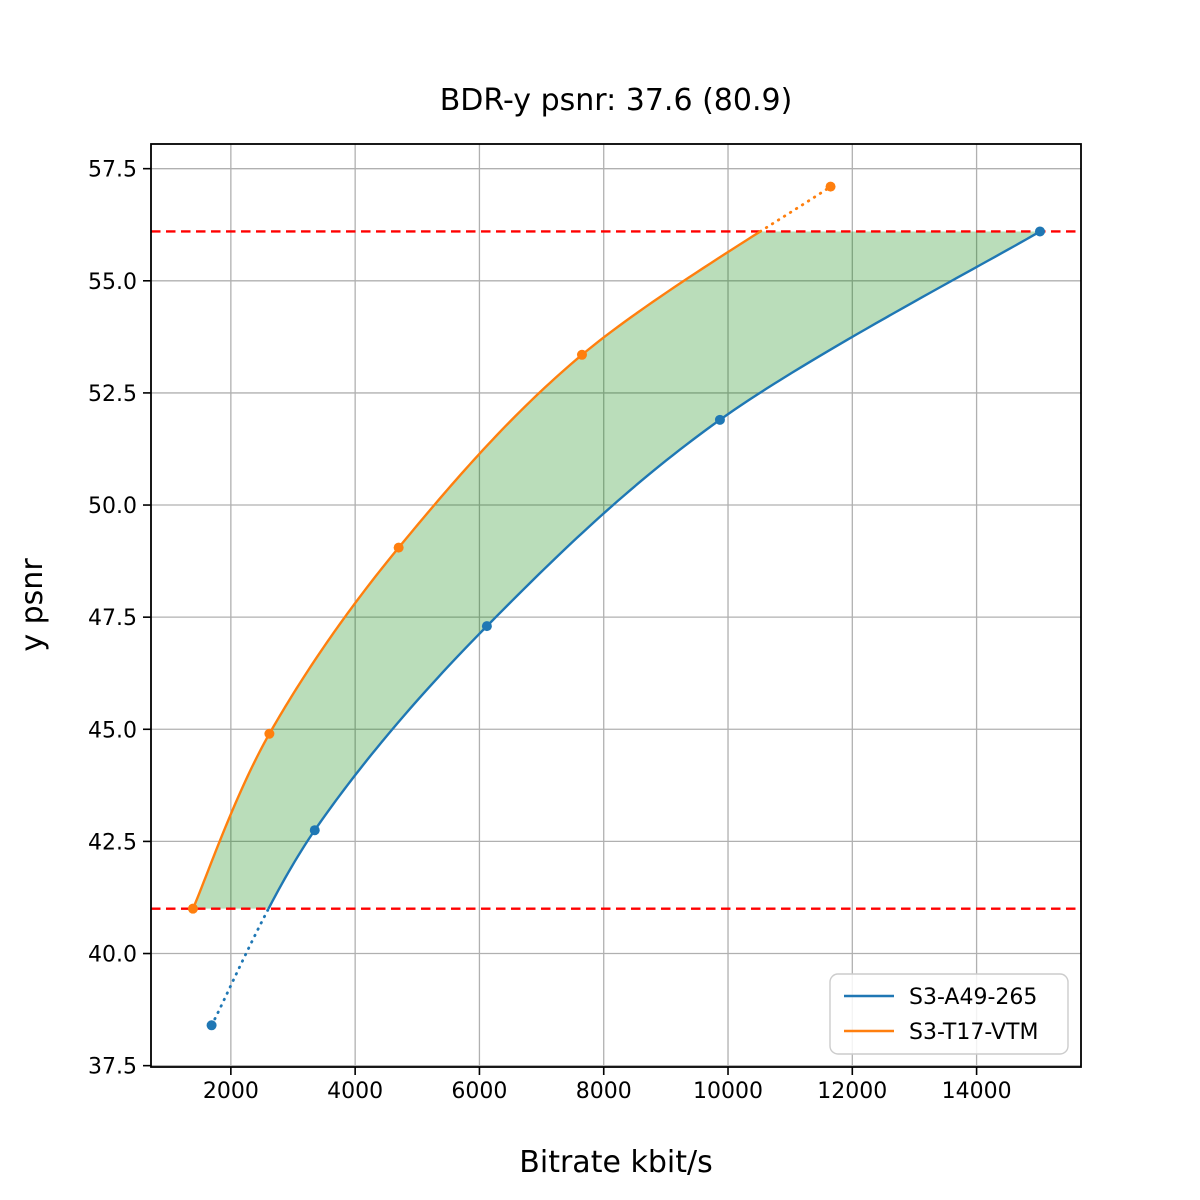  I want to click on y-tick-label: 52.5, so click(112, 394).